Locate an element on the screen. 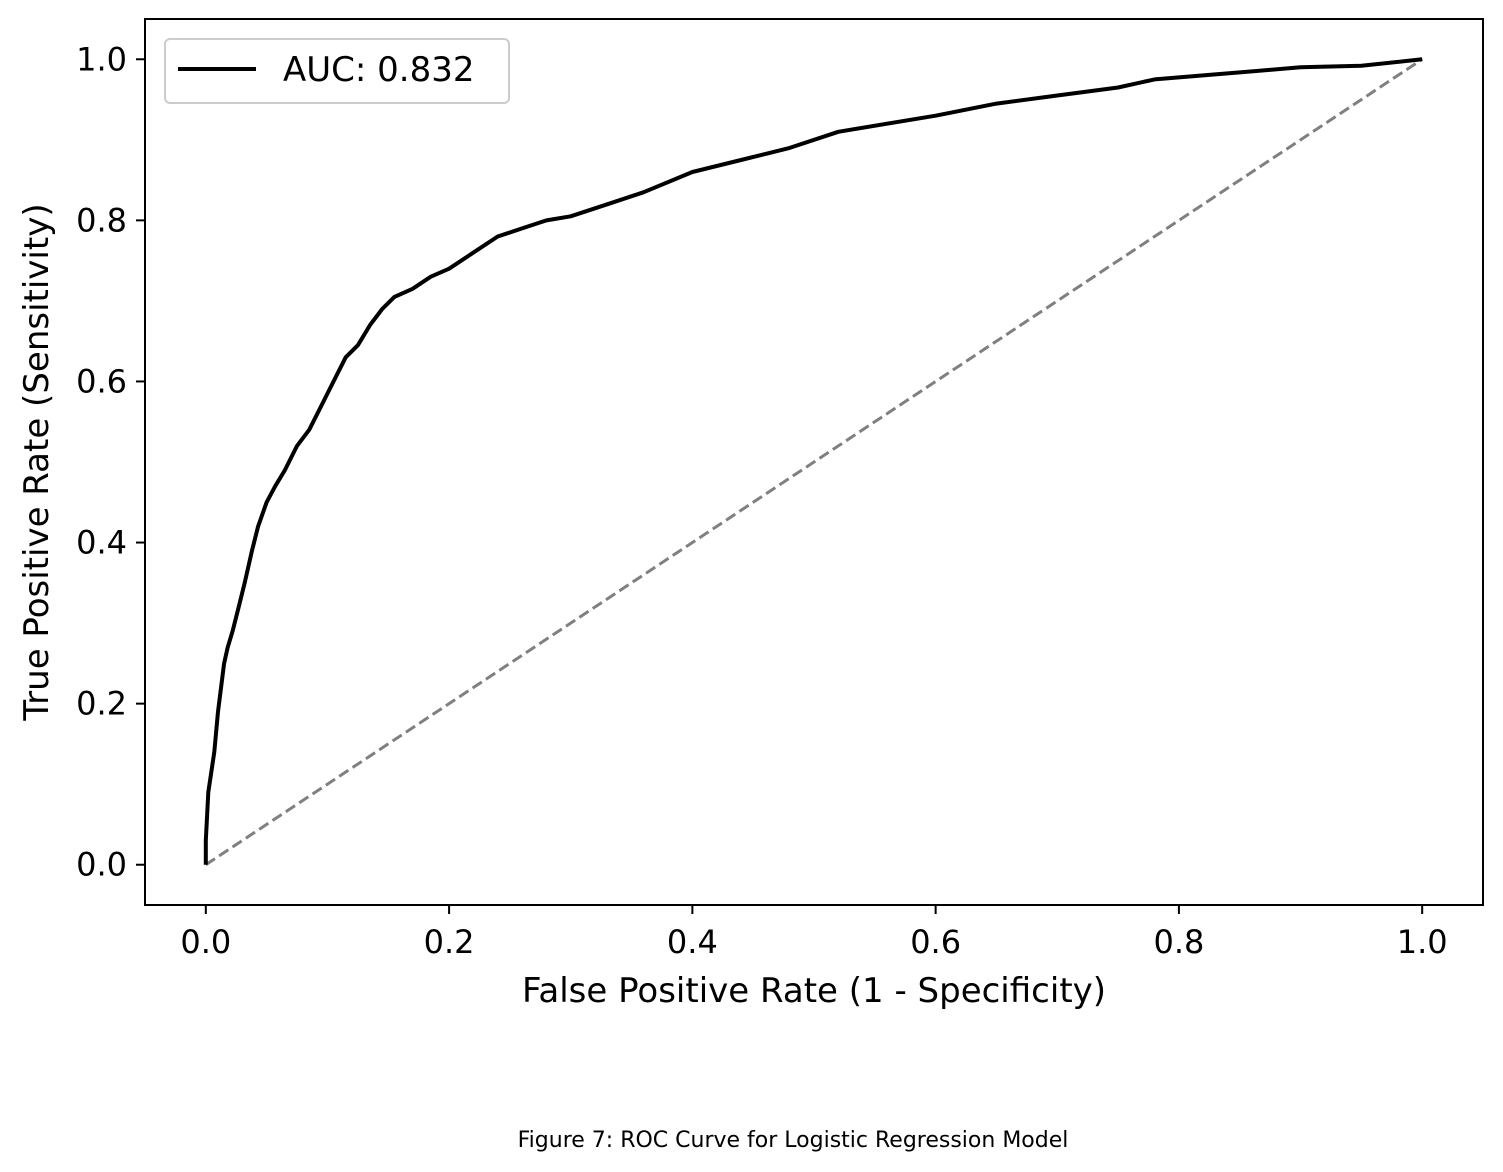 The image size is (1503, 1172). y-tick-label: 0.0 is located at coordinates (101, 865).